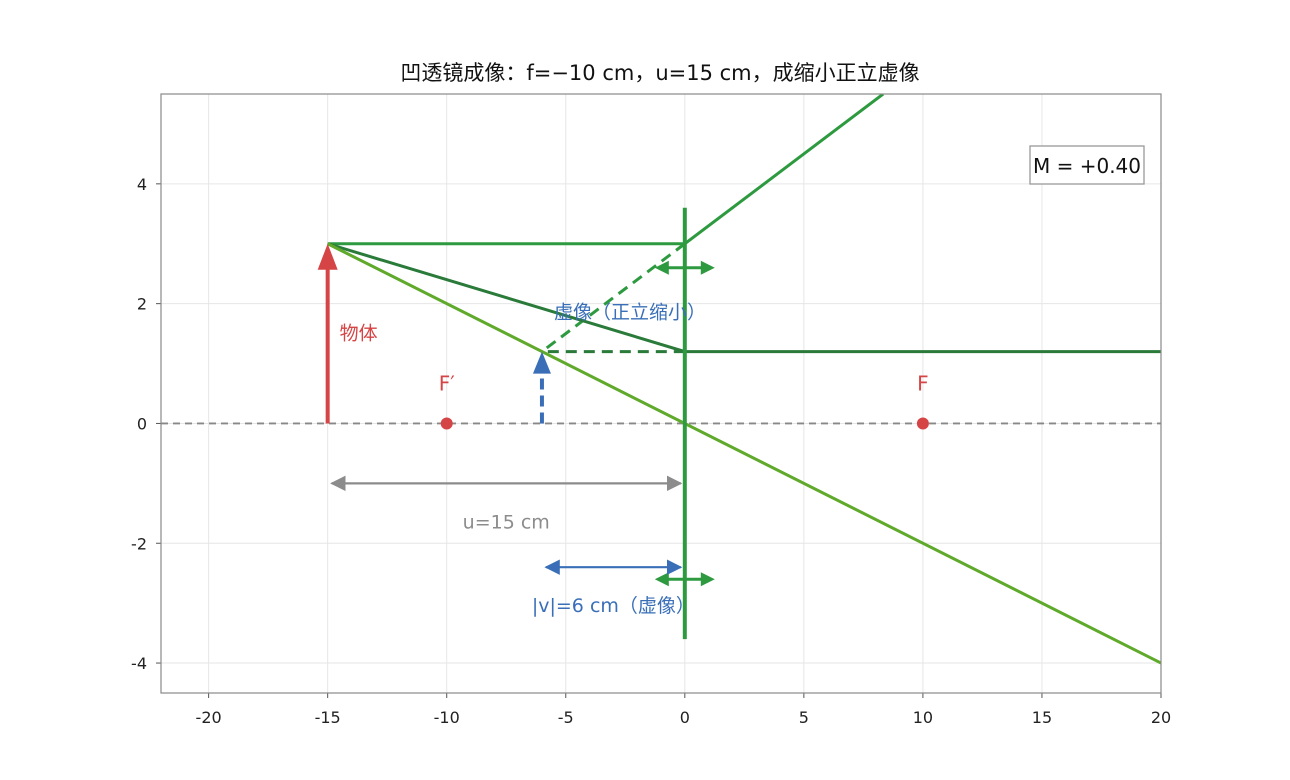  I want to click on focal-label-right: F, so click(923, 384).